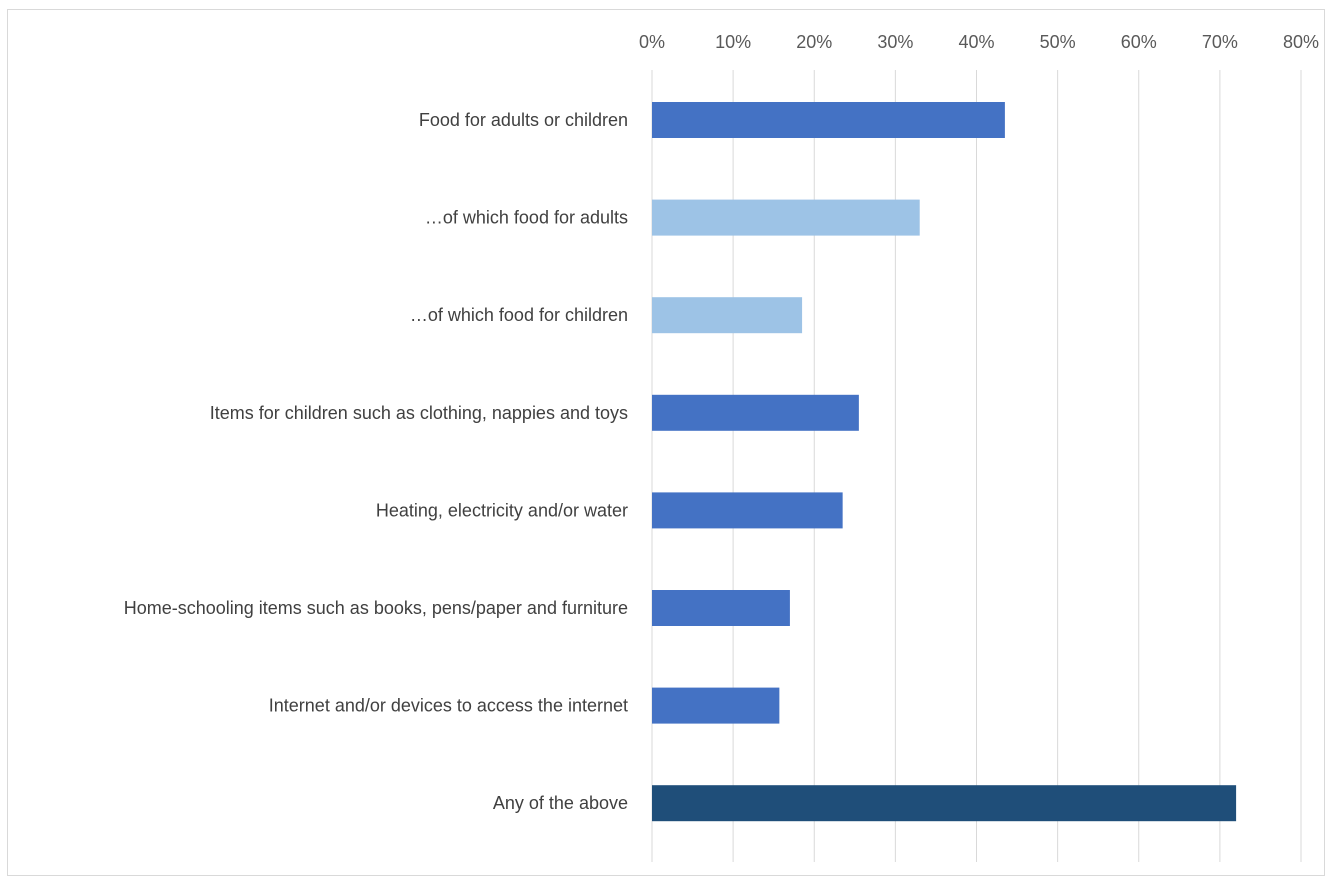 The height and width of the screenshot is (878, 1328). I want to click on x-tick-label: 10%, so click(733, 42).